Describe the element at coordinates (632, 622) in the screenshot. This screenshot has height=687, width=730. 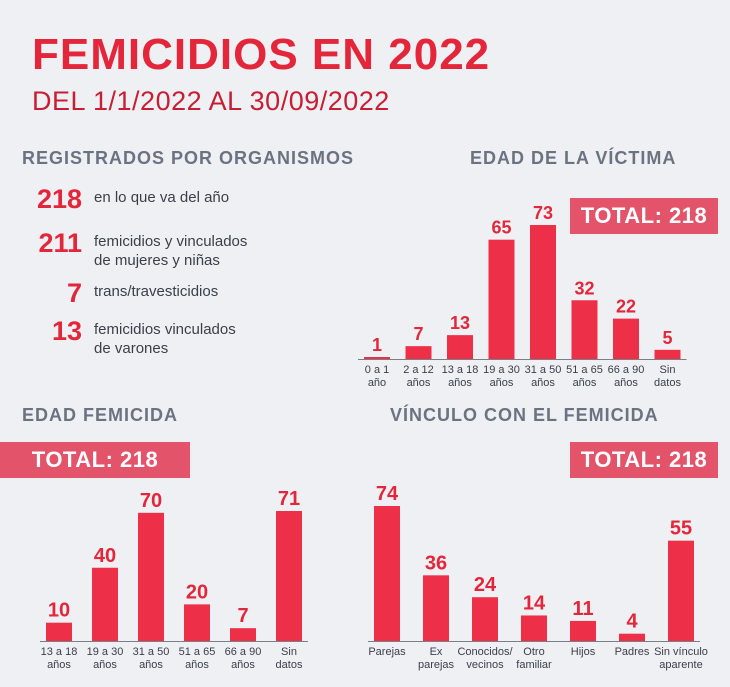
I see `data-label: 4` at that location.